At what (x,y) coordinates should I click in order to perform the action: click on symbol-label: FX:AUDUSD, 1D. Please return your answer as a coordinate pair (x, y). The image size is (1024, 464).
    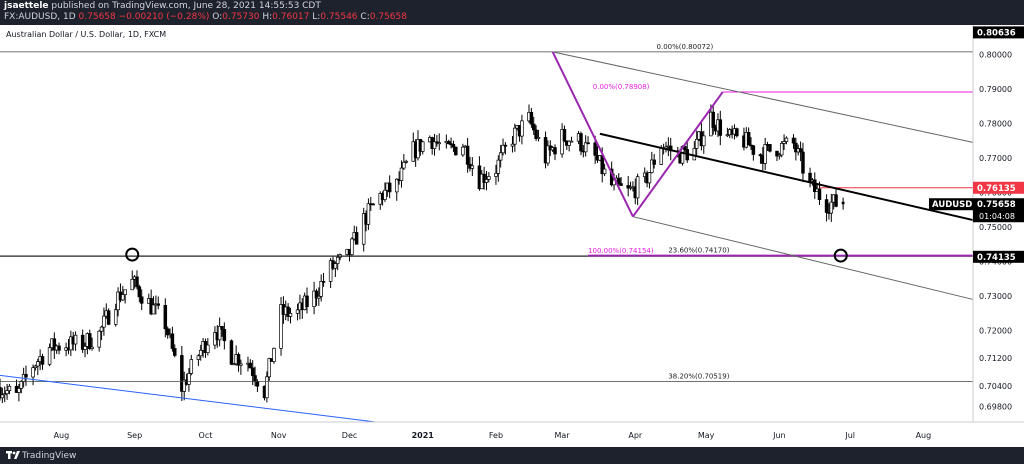
    Looking at the image, I should click on (40, 17).